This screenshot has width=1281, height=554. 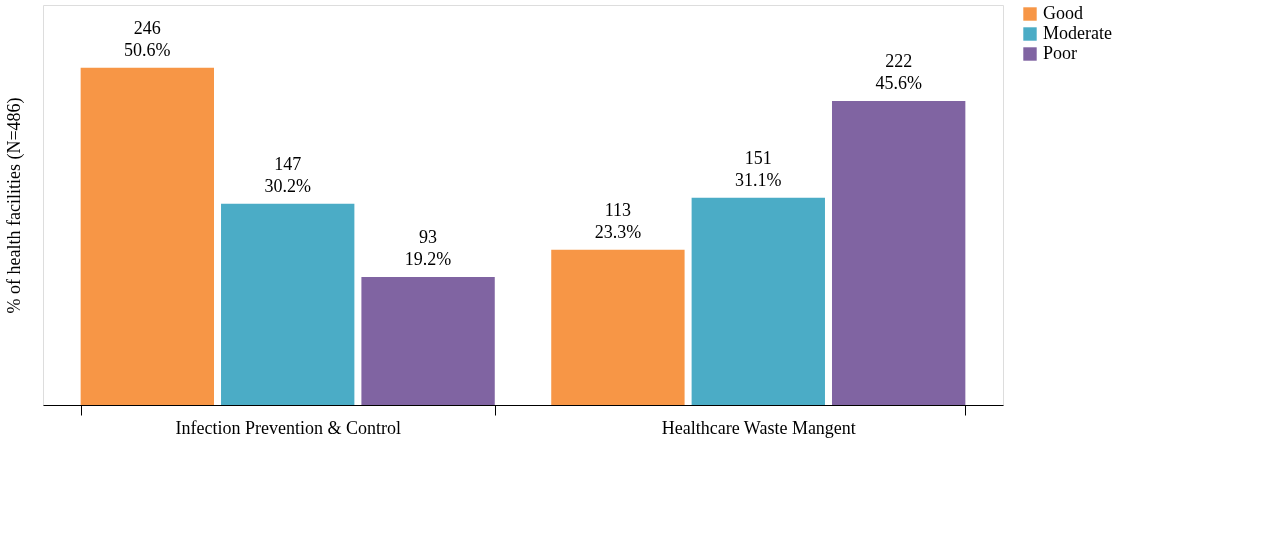 I want to click on legend-label: Poor, so click(x=1060, y=53).